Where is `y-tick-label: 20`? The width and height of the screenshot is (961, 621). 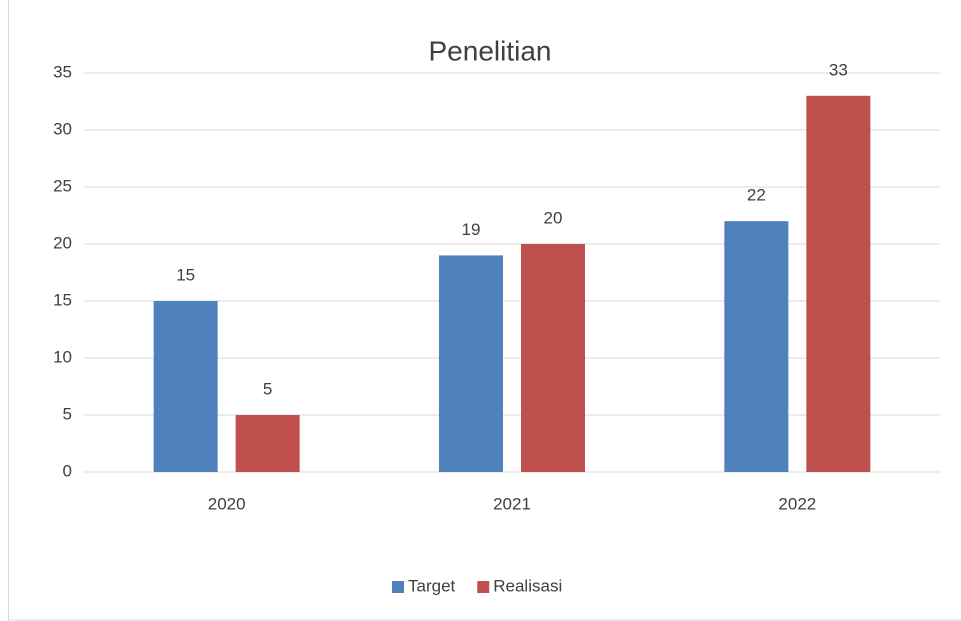 y-tick-label: 20 is located at coordinates (62, 242).